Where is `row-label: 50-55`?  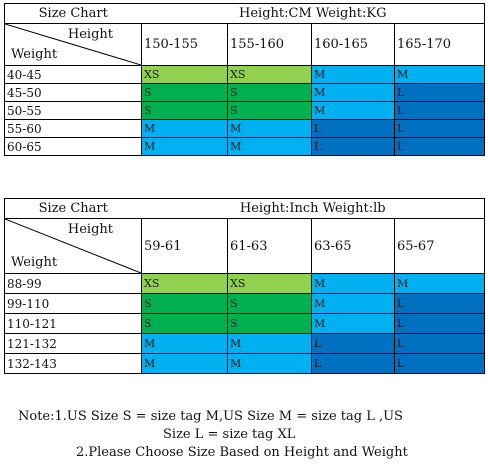 row-label: 50-55 is located at coordinates (73, 110).